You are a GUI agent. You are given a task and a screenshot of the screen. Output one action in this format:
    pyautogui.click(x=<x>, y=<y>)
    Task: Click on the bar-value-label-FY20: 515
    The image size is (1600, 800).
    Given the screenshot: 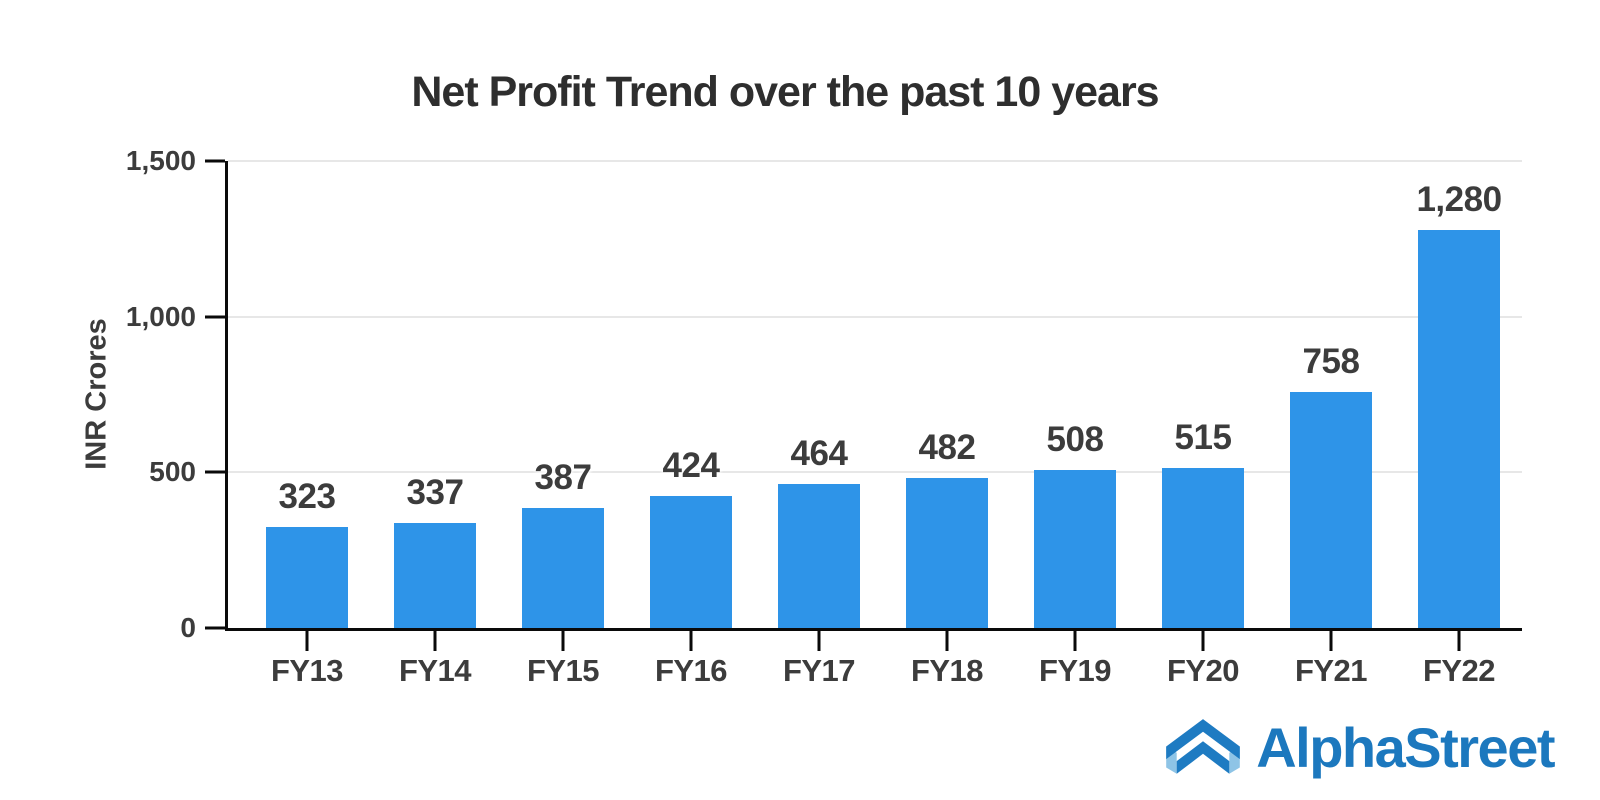 What is the action you would take?
    pyautogui.click(x=1203, y=437)
    